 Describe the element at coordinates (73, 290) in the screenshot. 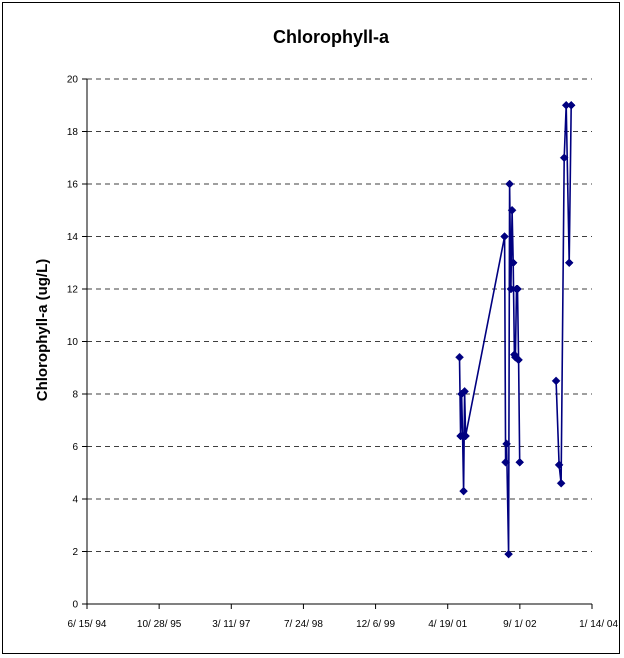

I see `y-tick-label: 12` at that location.